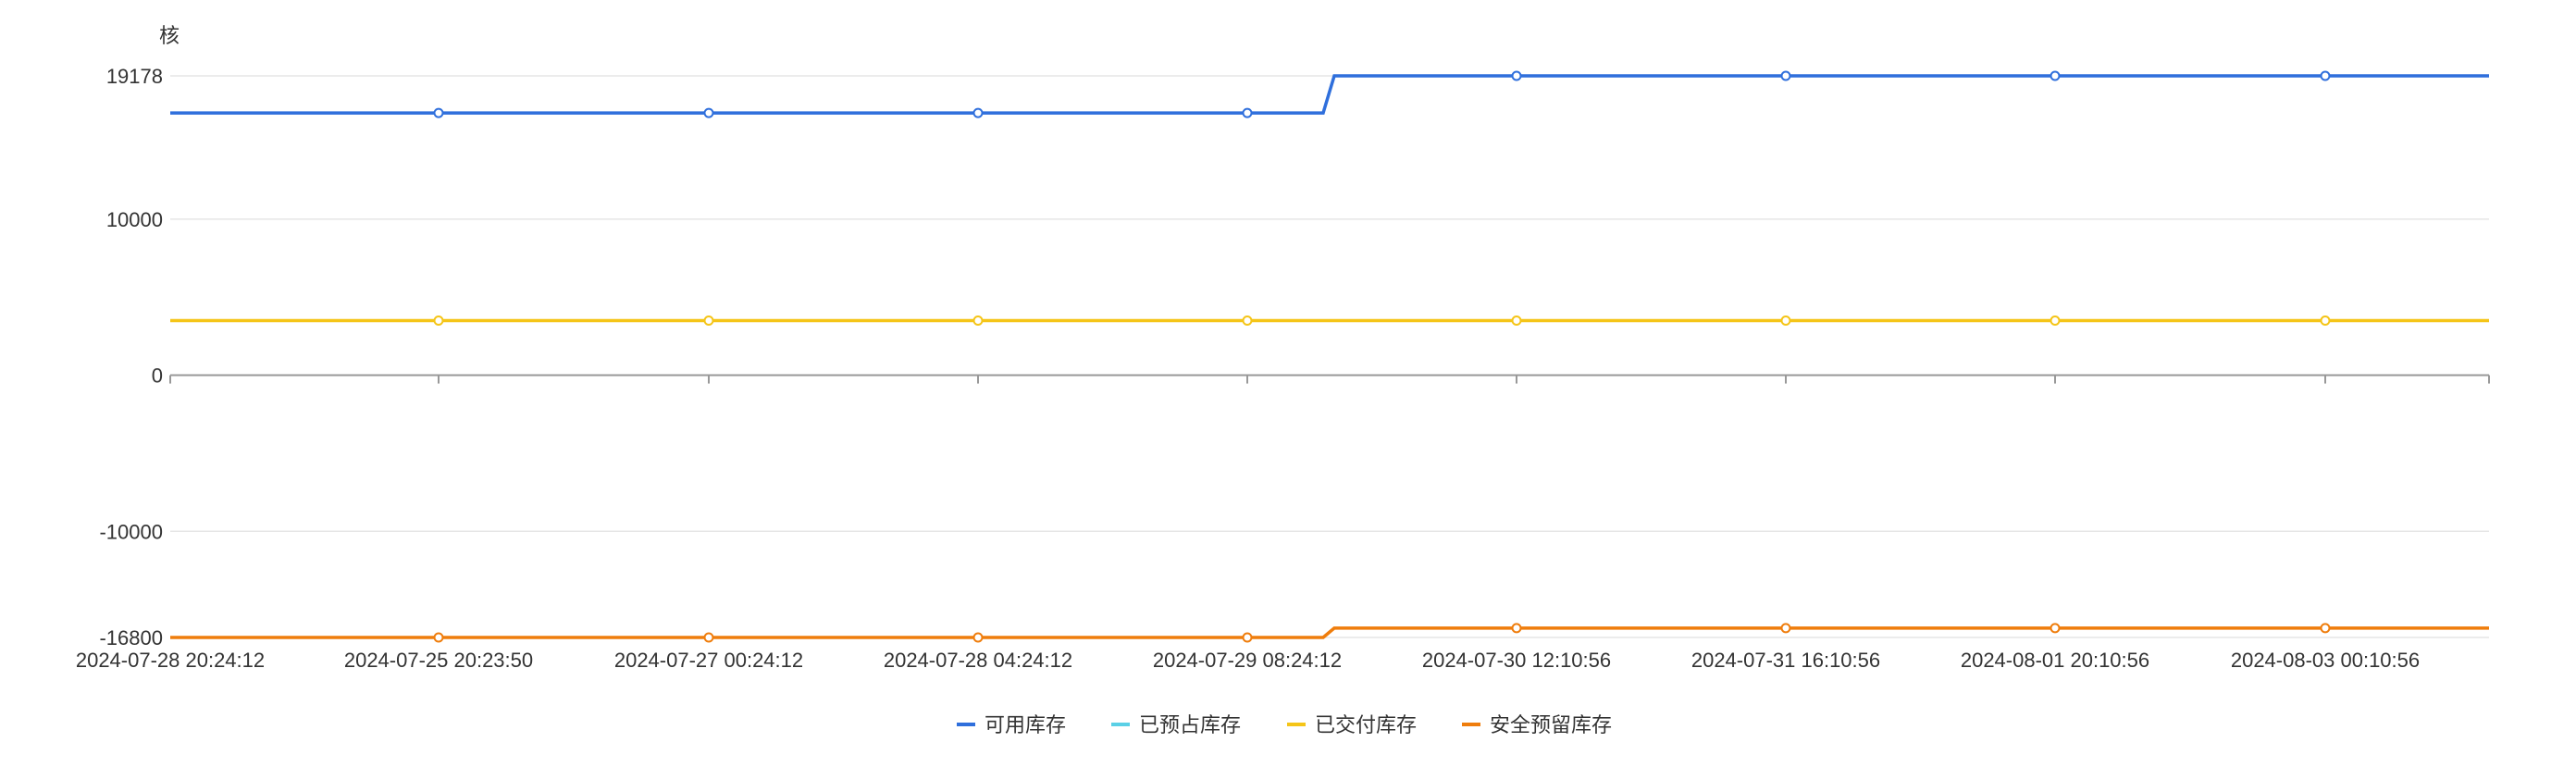  Describe the element at coordinates (135, 219) in the screenshot. I see `y-tick-label: 10000` at that location.